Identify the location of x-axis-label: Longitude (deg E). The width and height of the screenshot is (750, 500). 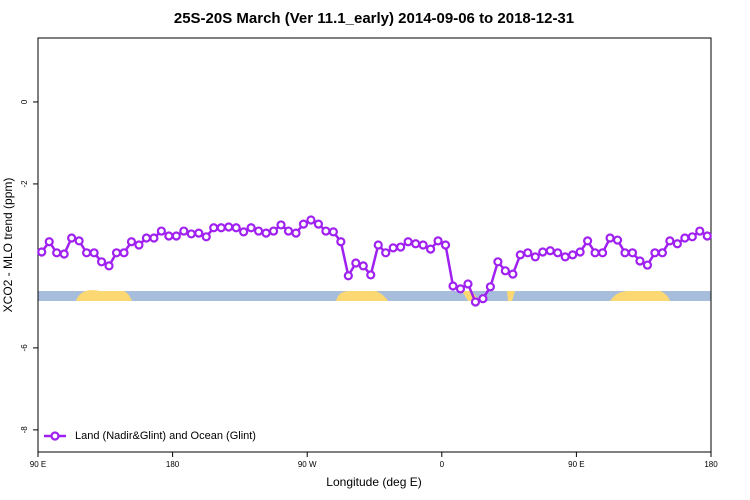
(373, 482).